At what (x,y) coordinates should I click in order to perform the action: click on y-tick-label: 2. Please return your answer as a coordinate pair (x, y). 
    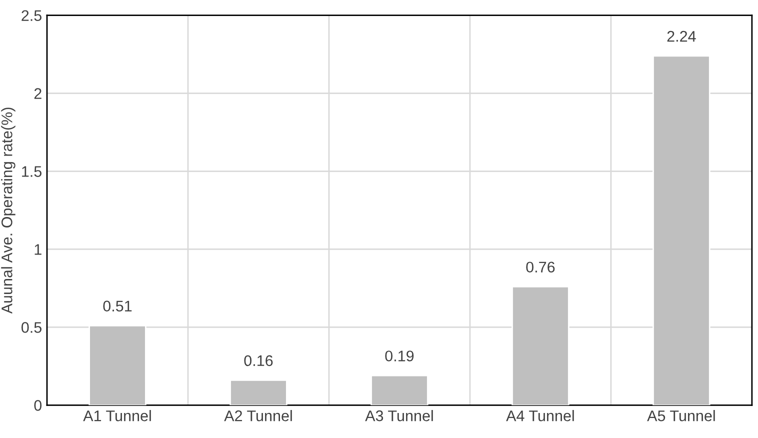
    Looking at the image, I should click on (38, 93).